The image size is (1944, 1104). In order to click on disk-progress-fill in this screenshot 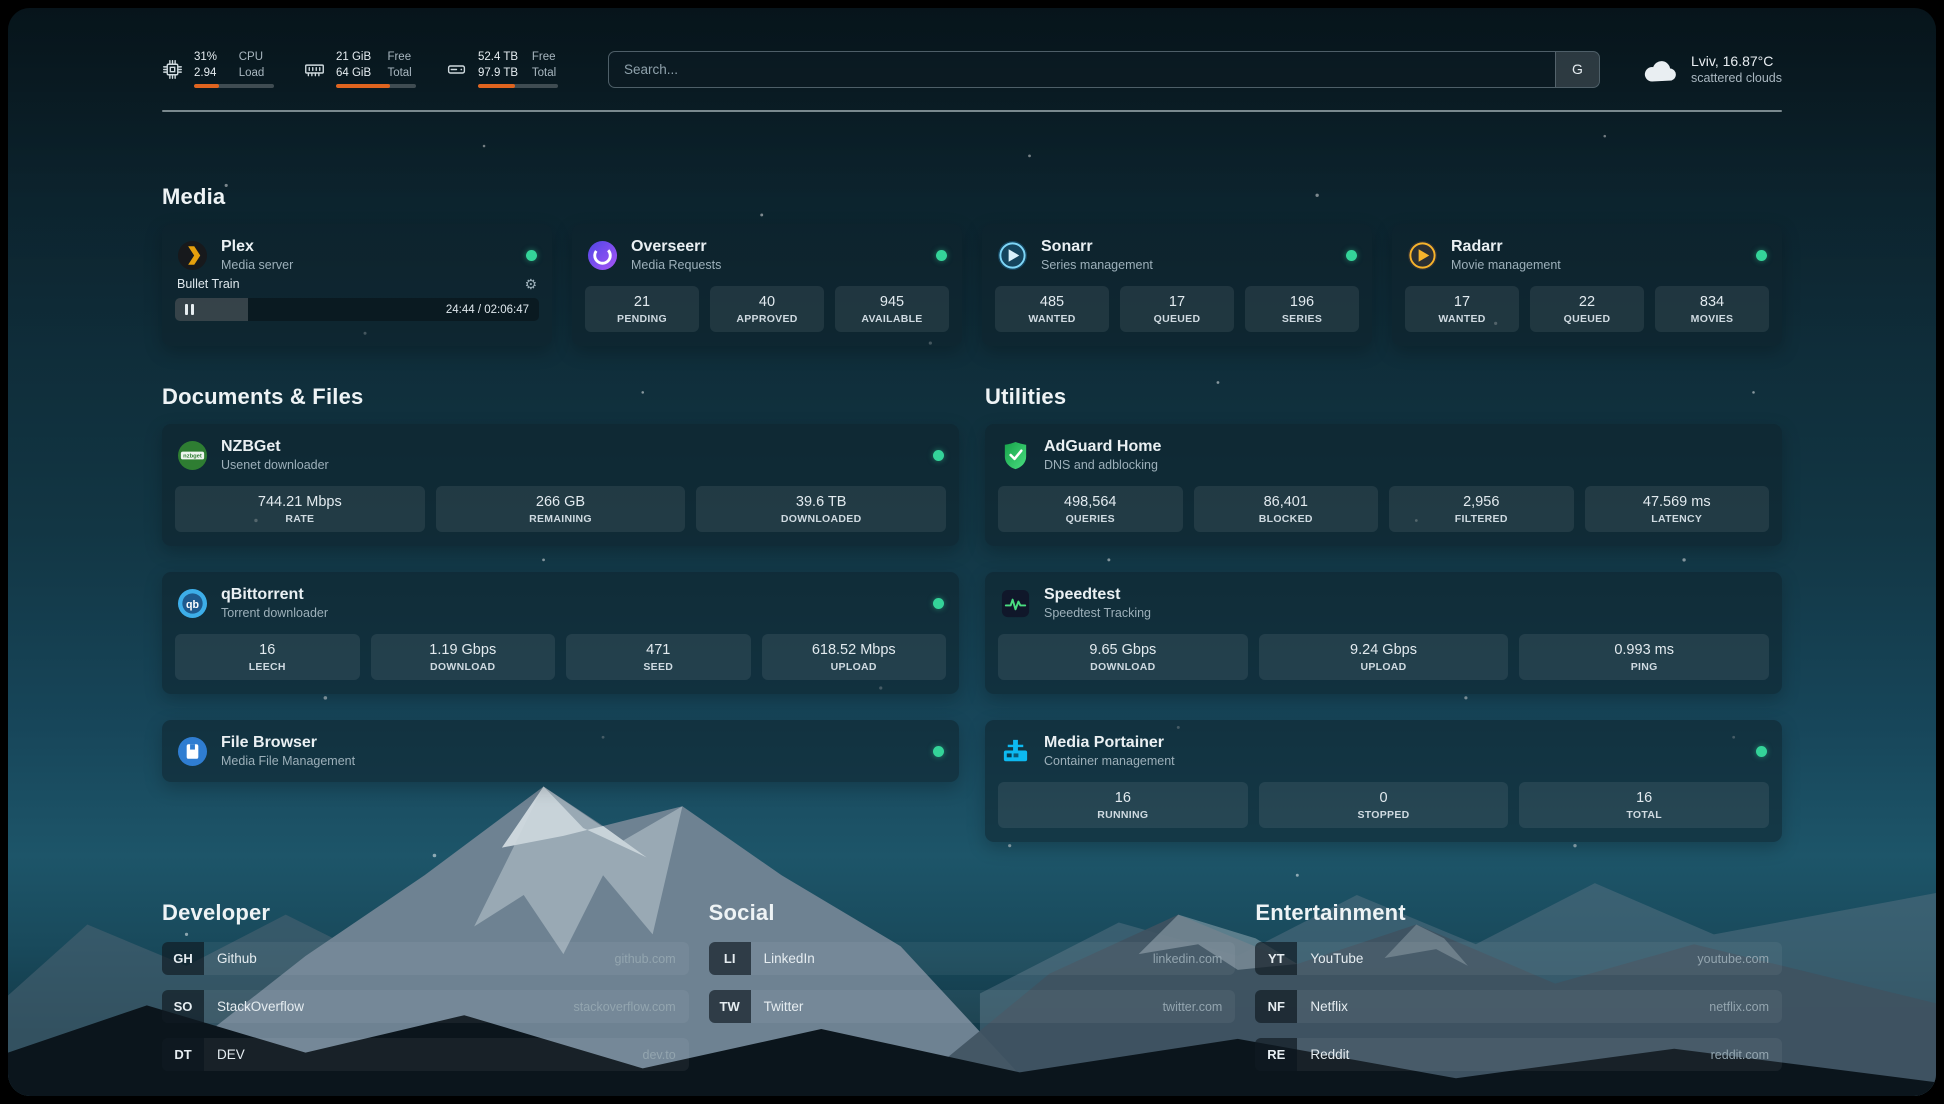, I will do `click(496, 86)`.